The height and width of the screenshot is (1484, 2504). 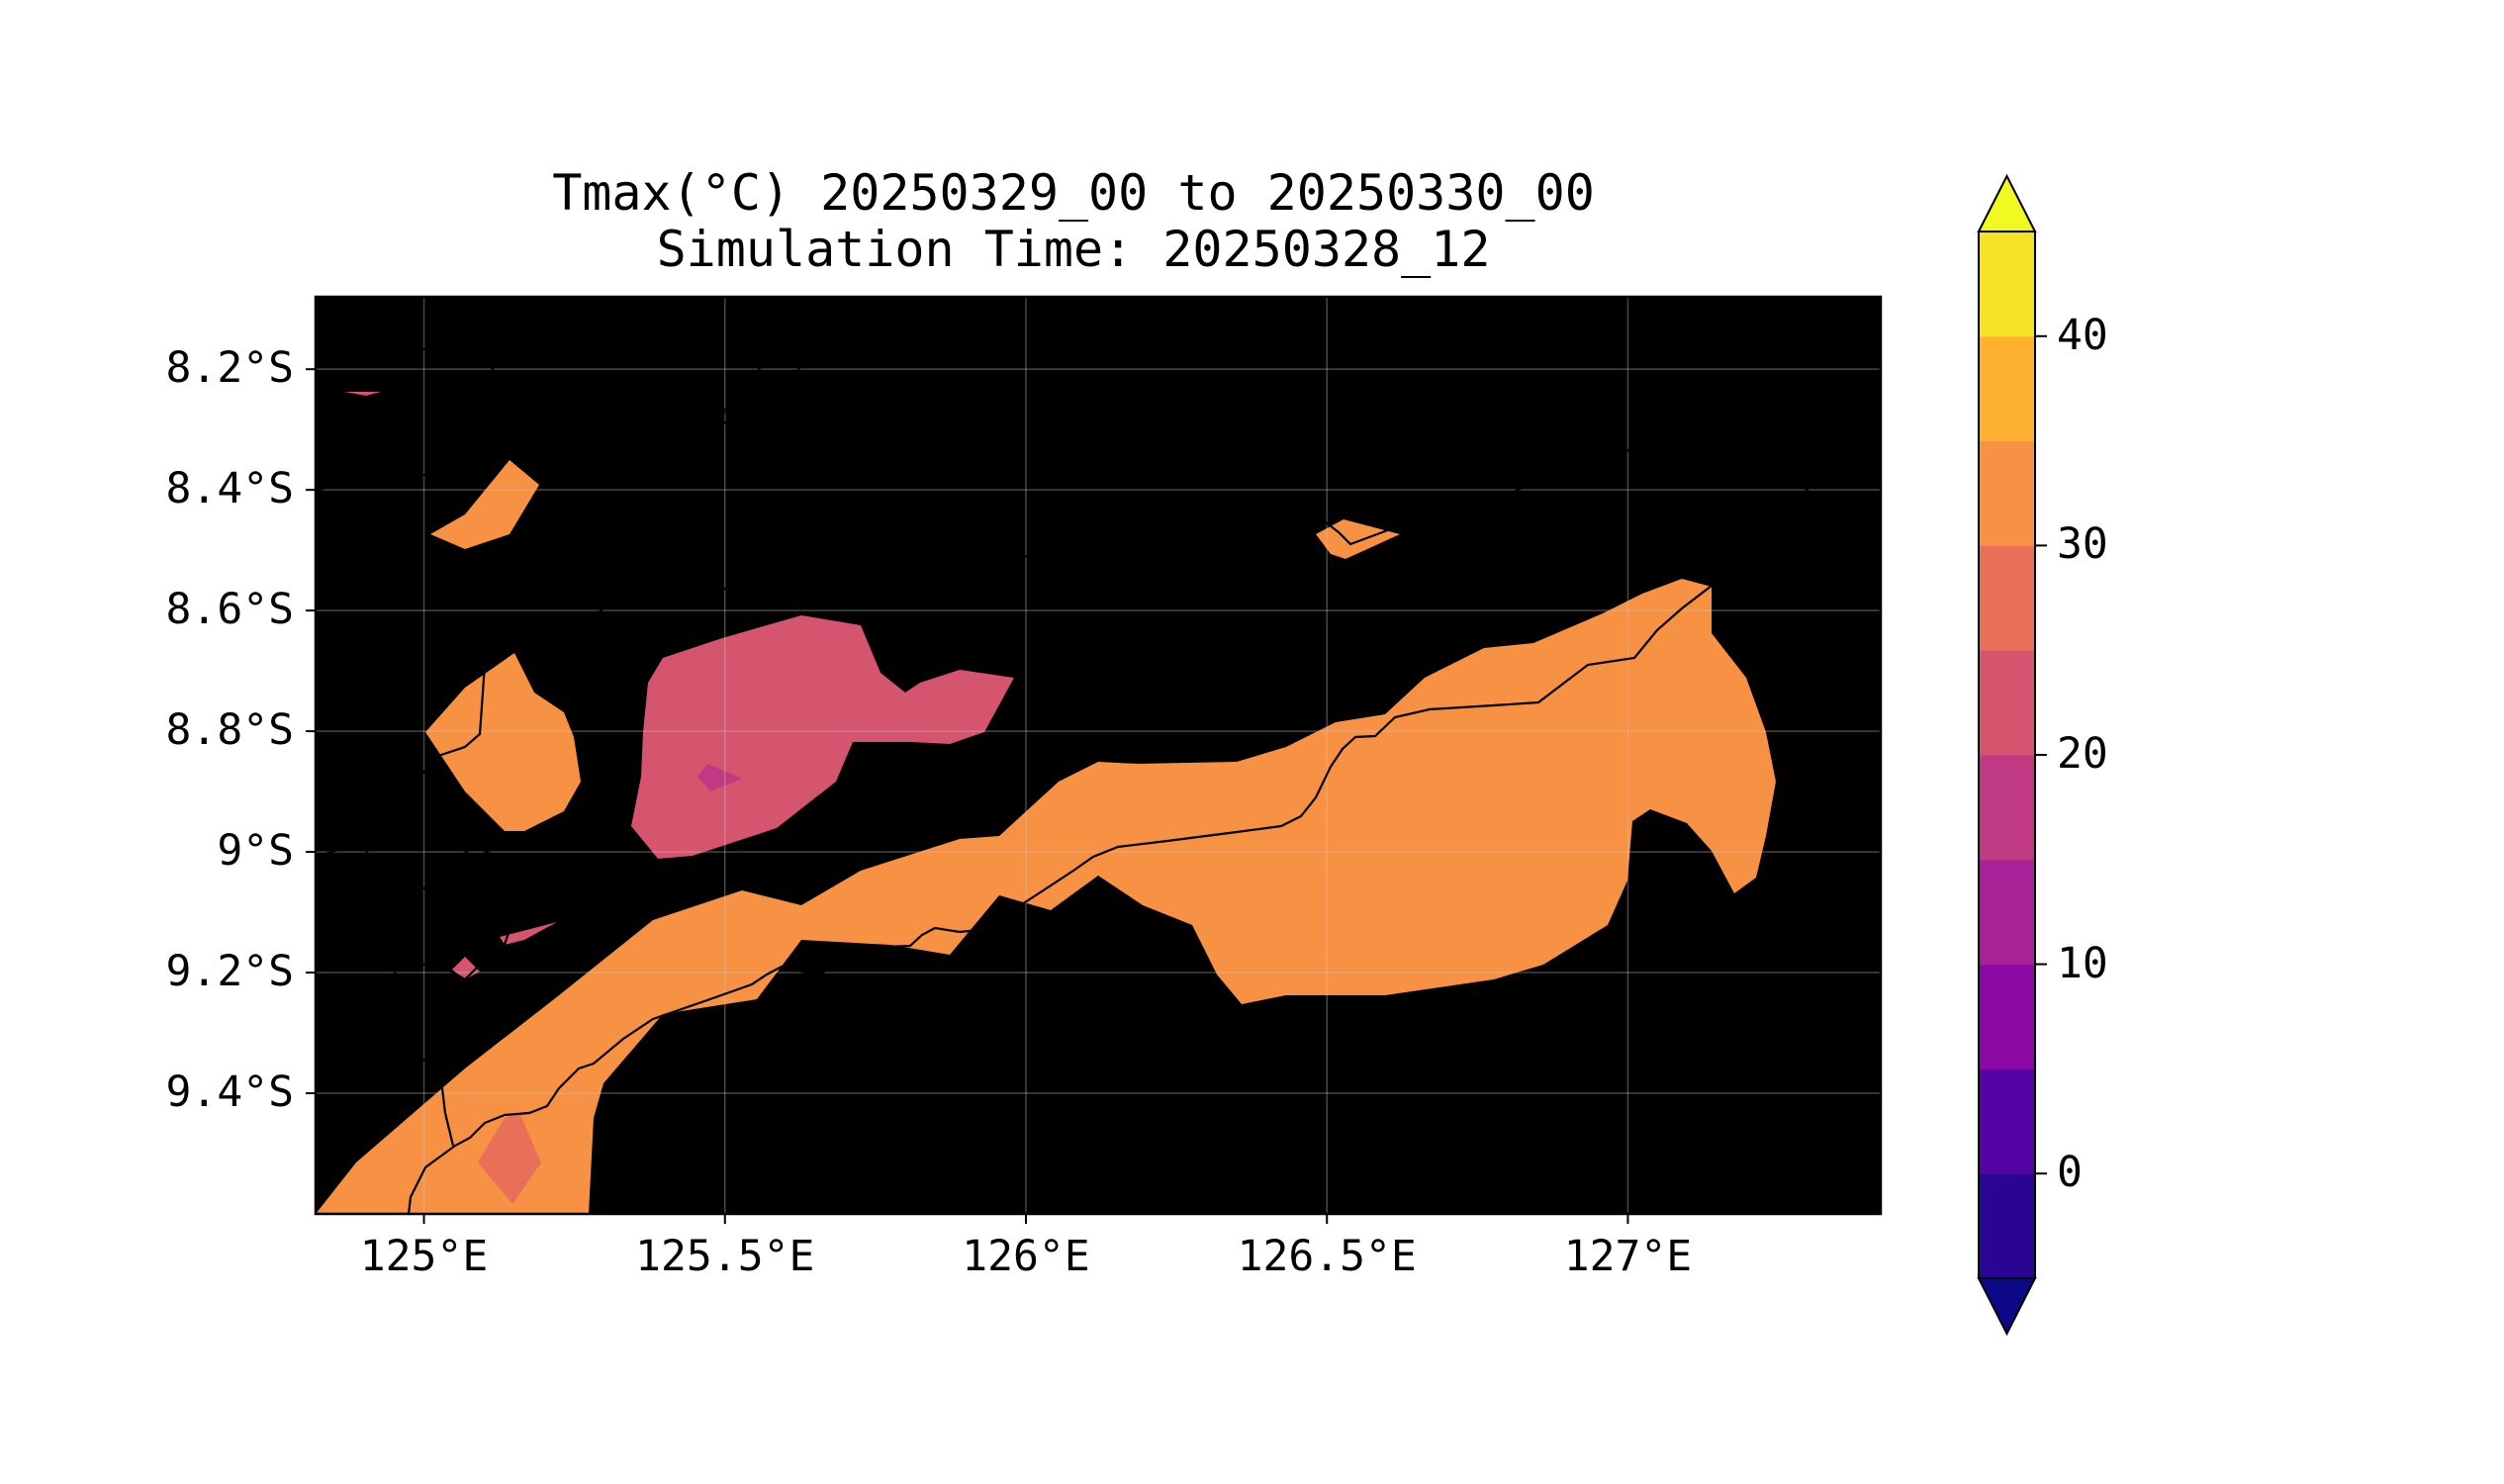 I want to click on lon-tick-label: 125°E, so click(x=424, y=1256).